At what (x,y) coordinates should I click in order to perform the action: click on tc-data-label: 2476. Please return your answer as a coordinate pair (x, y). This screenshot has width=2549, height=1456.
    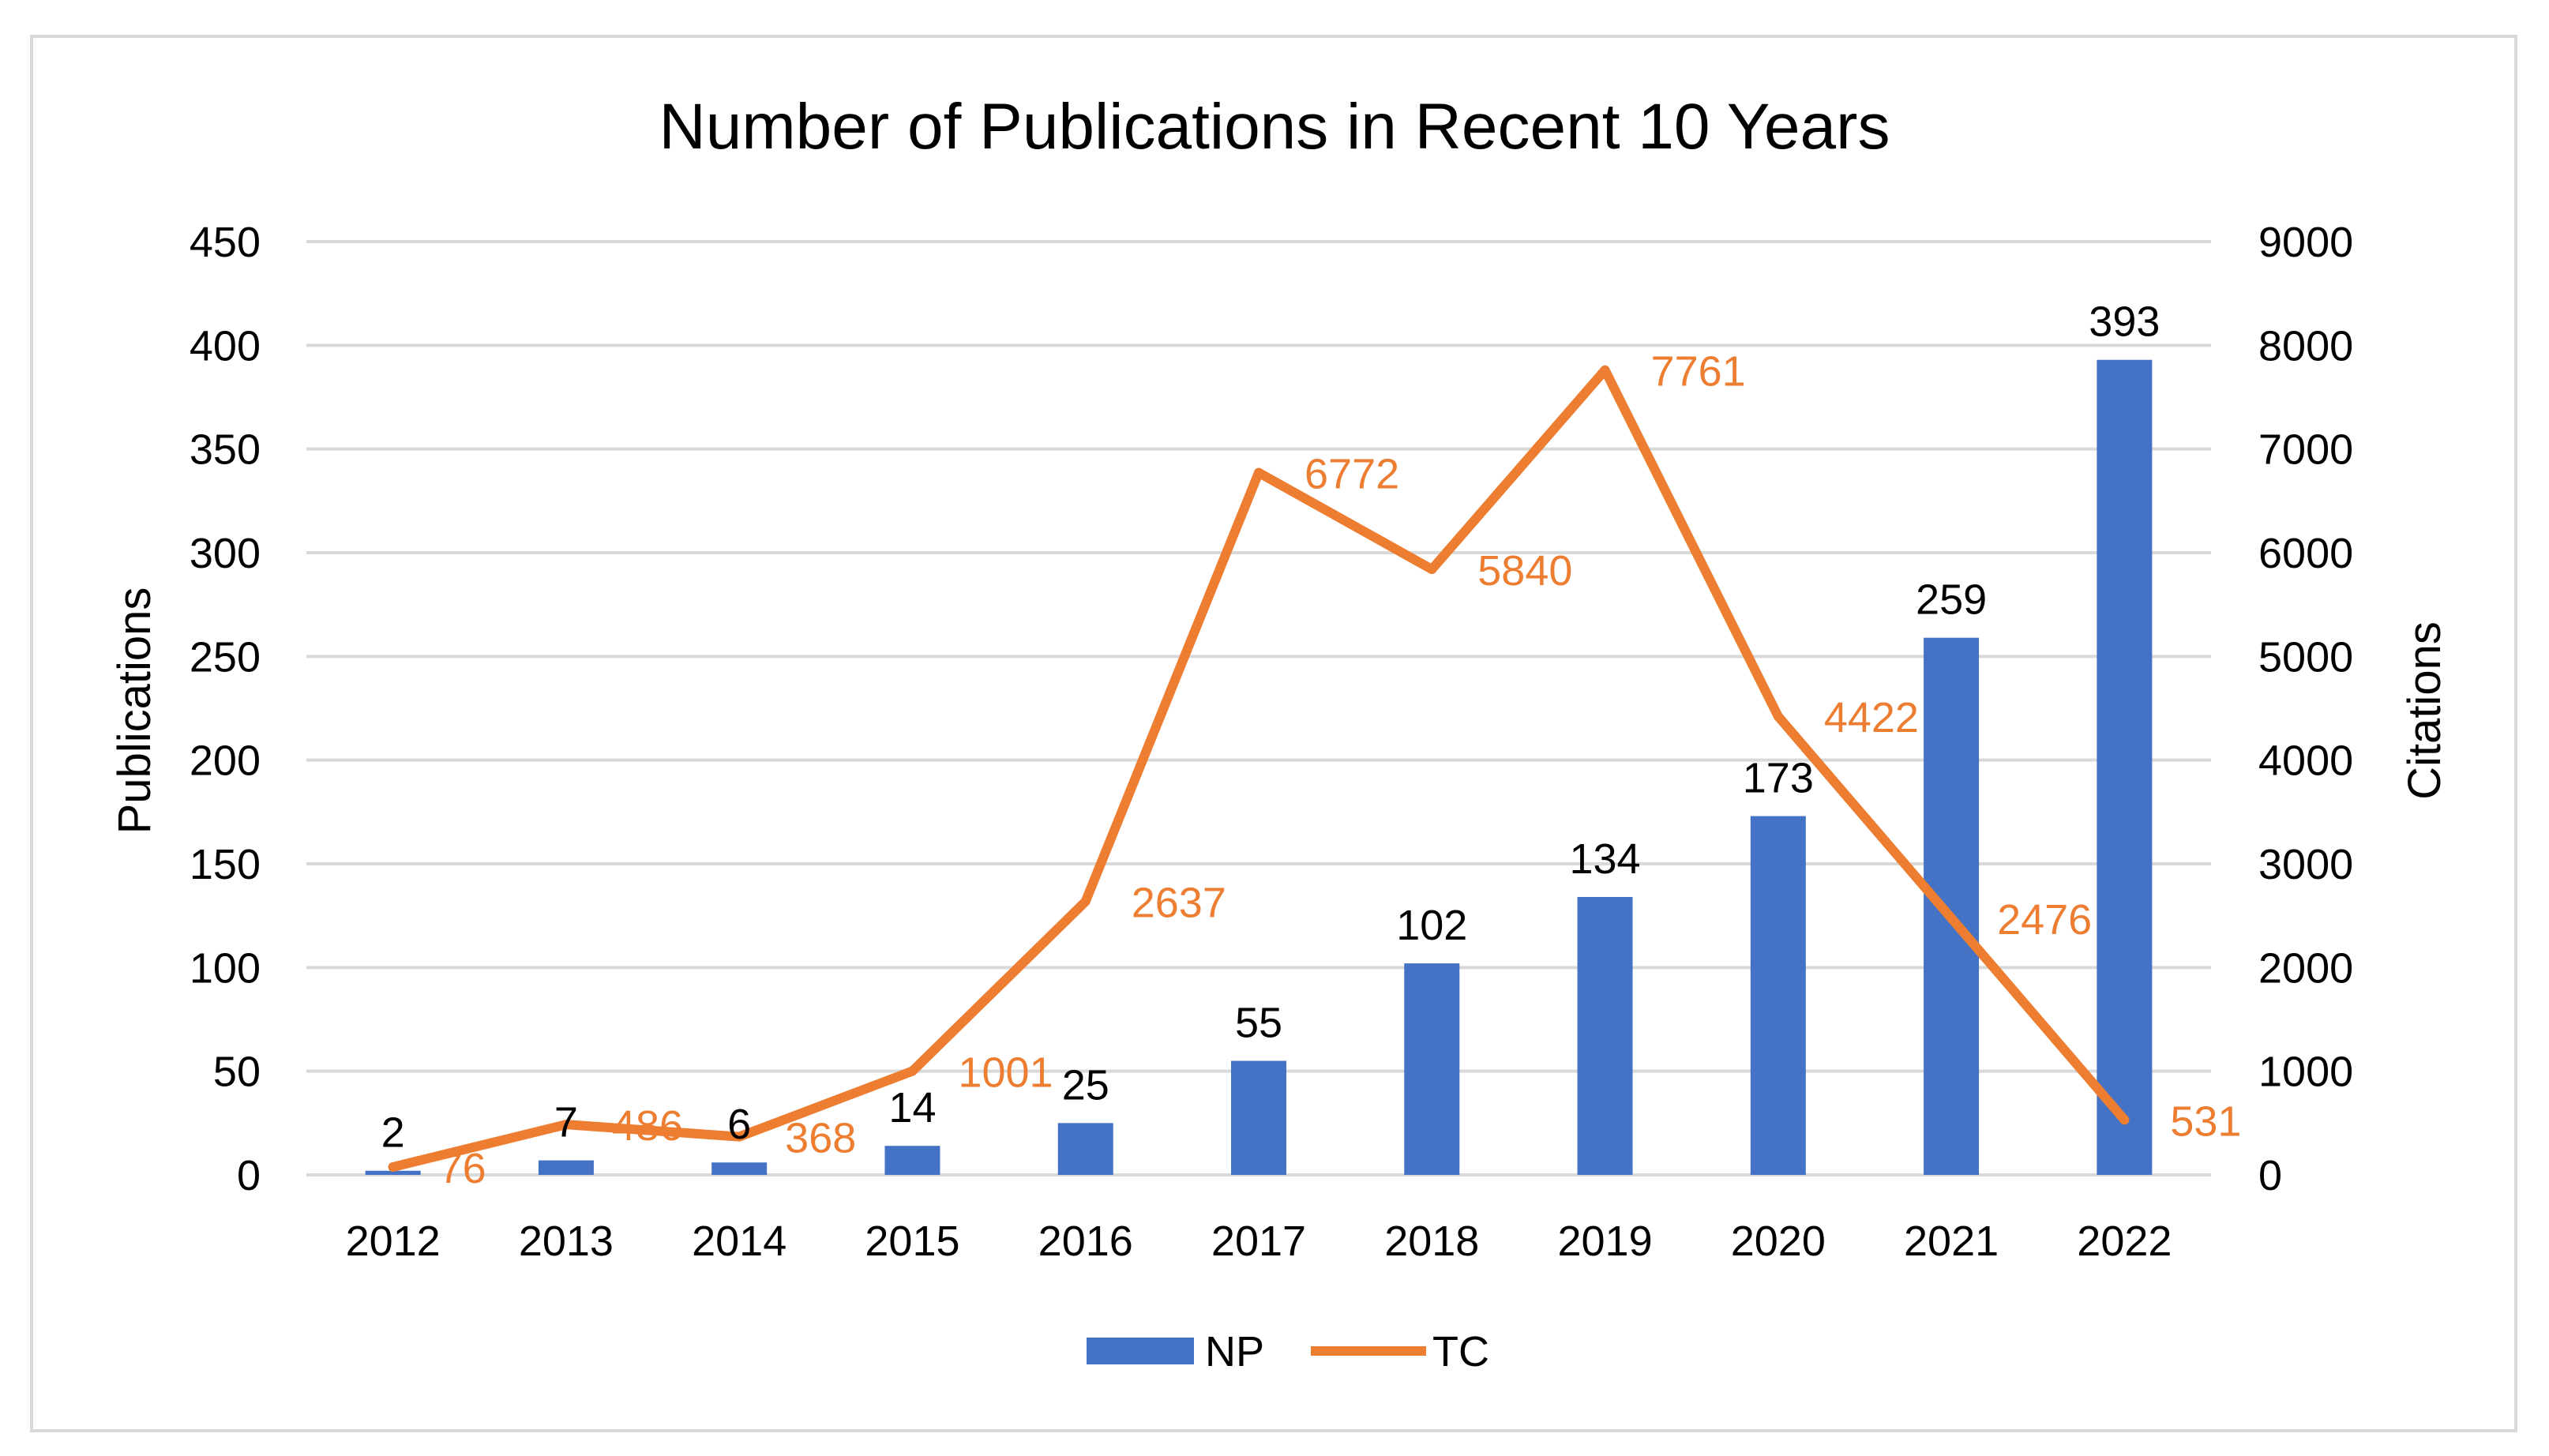
    Looking at the image, I should click on (2044, 920).